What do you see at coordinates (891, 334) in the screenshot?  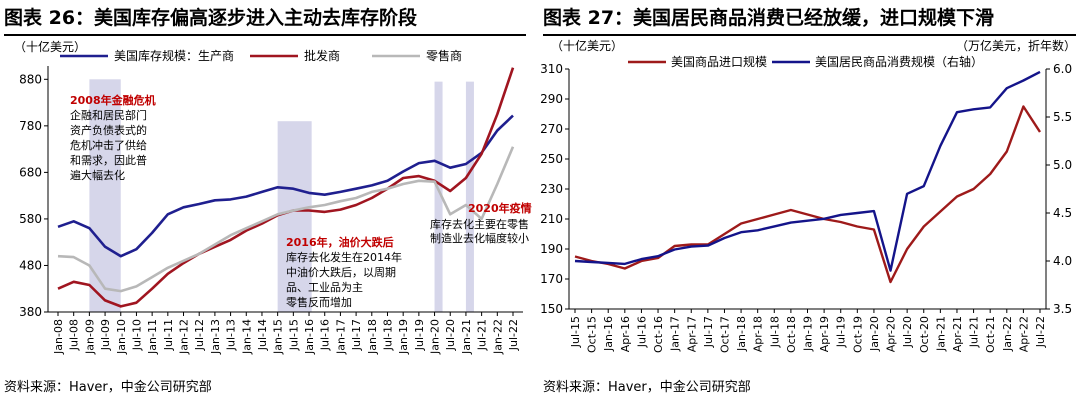 I see `x-tick-label: Apr-20` at bounding box center [891, 334].